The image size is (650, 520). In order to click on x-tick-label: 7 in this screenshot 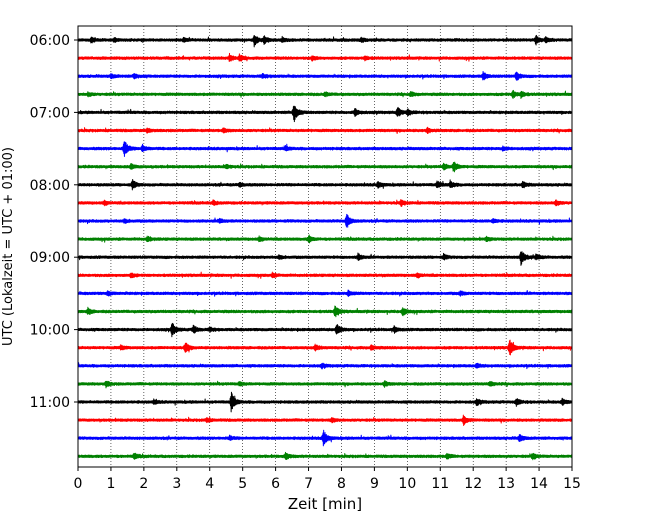, I will do `click(308, 484)`.